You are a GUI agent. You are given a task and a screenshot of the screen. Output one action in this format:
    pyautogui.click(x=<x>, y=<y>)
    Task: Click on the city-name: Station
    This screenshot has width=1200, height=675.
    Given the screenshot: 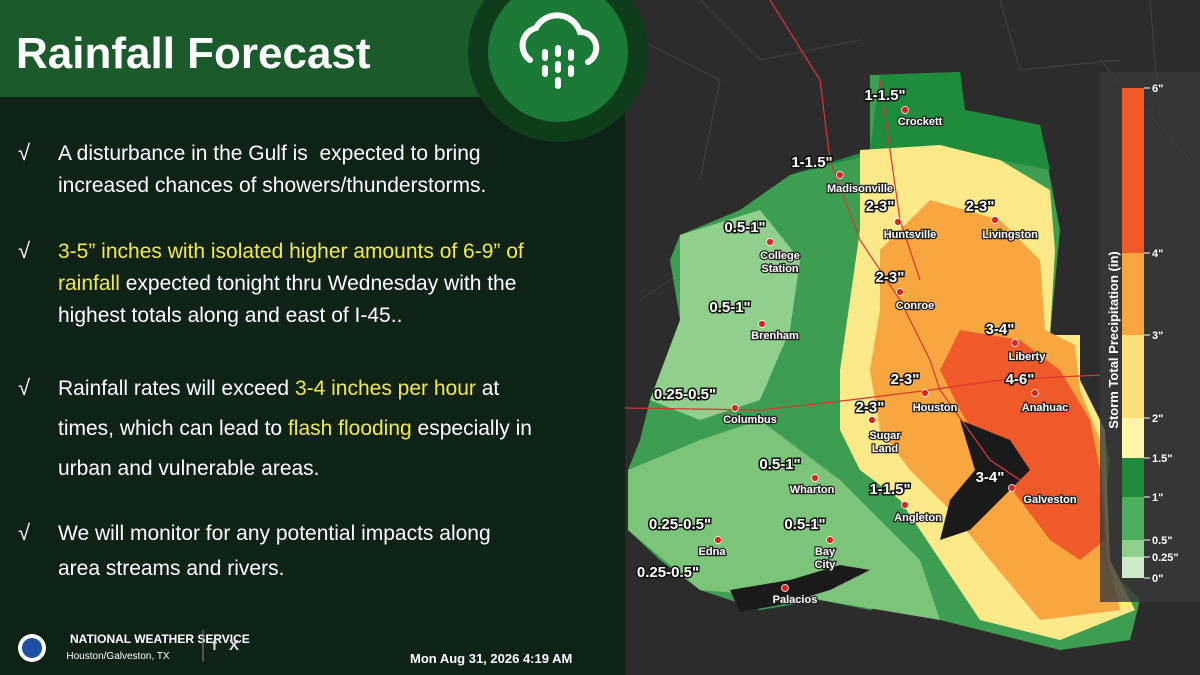 What is the action you would take?
    pyautogui.click(x=780, y=269)
    